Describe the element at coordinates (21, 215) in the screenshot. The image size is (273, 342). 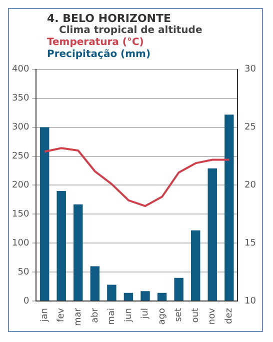
I see `y-tick-label: 150` at that location.